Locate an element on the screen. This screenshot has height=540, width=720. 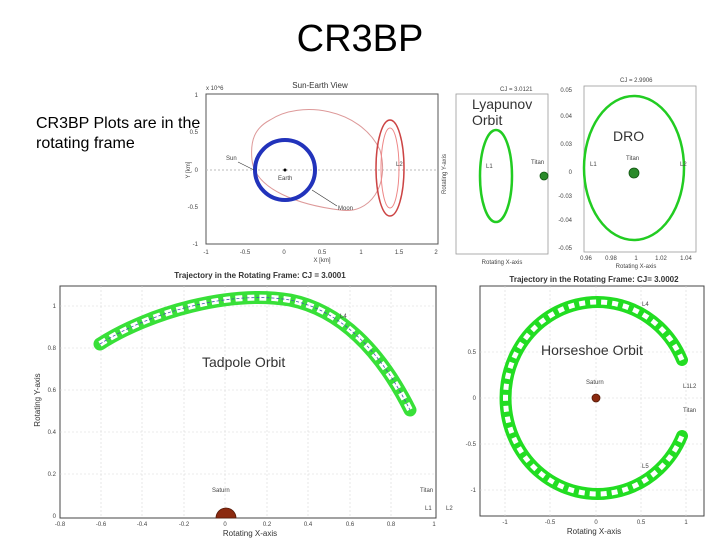
tadpole-xtick: 0.8 is located at coordinates (391, 525).